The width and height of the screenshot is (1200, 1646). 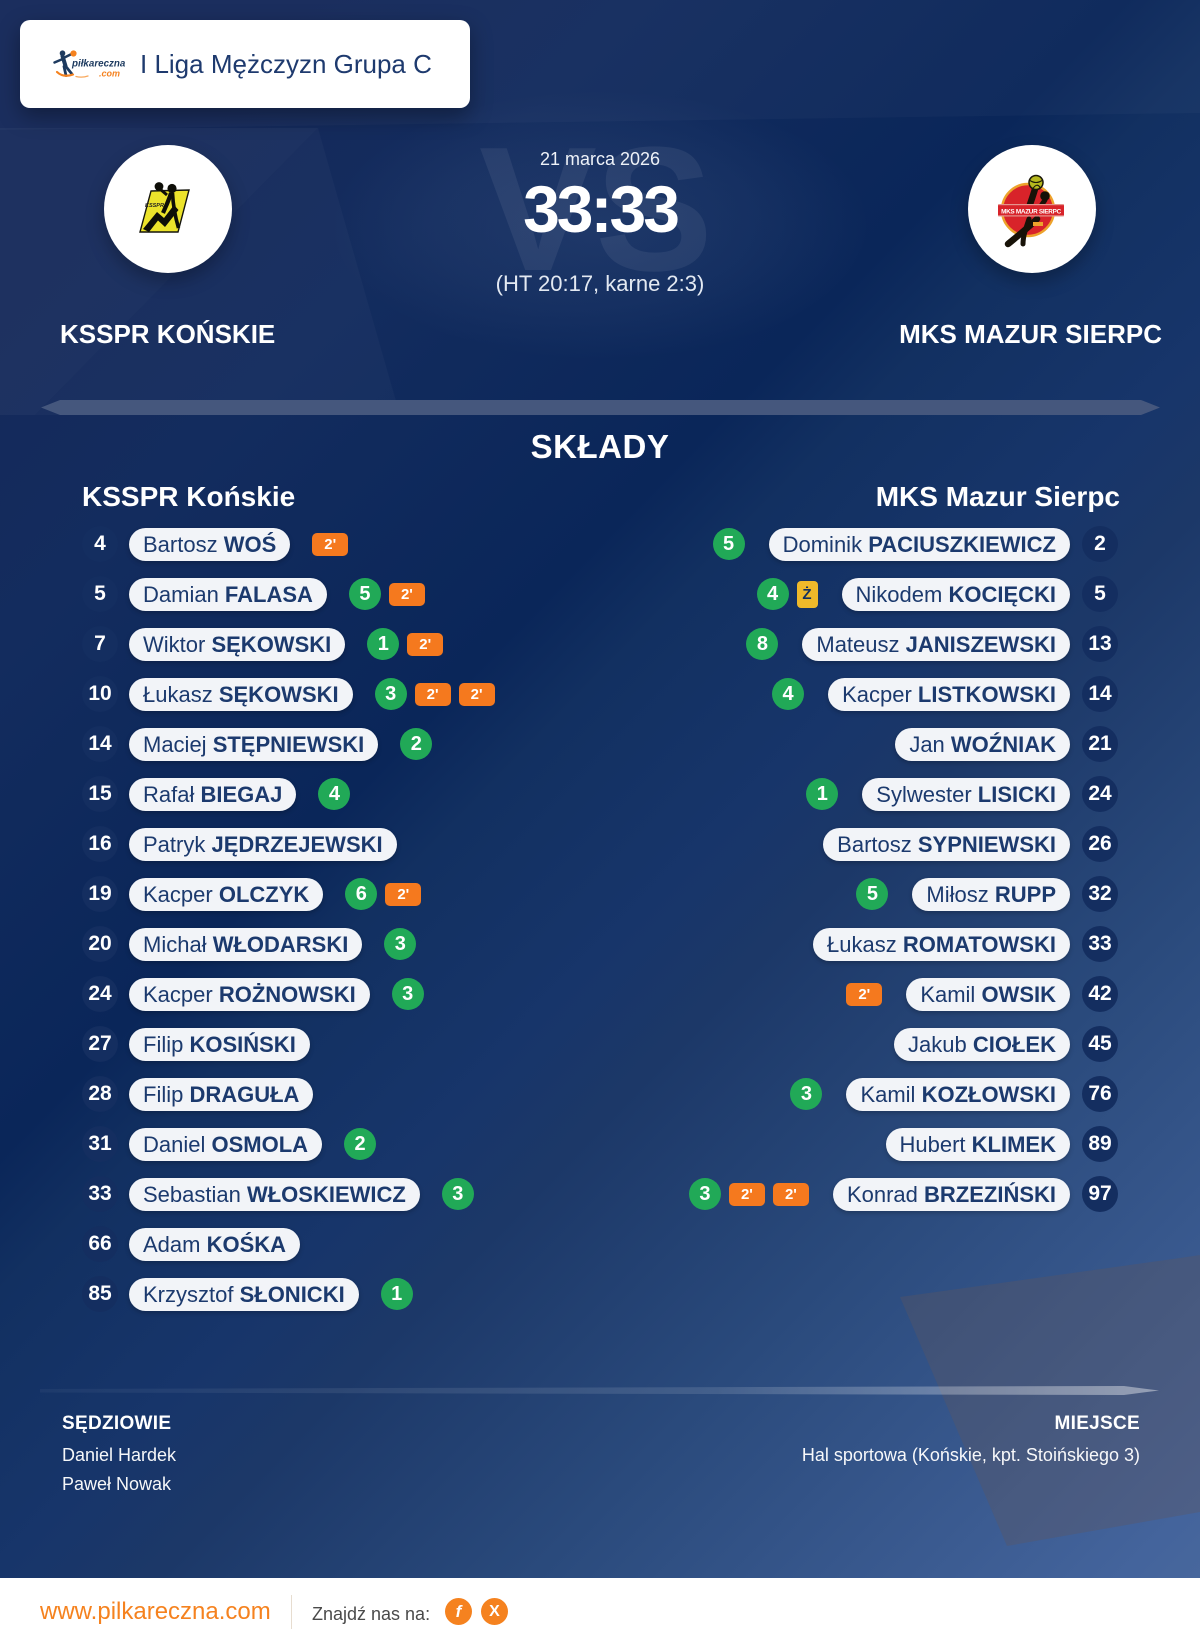 I want to click on svg-text: piłkareczna, so click(x=98, y=64).